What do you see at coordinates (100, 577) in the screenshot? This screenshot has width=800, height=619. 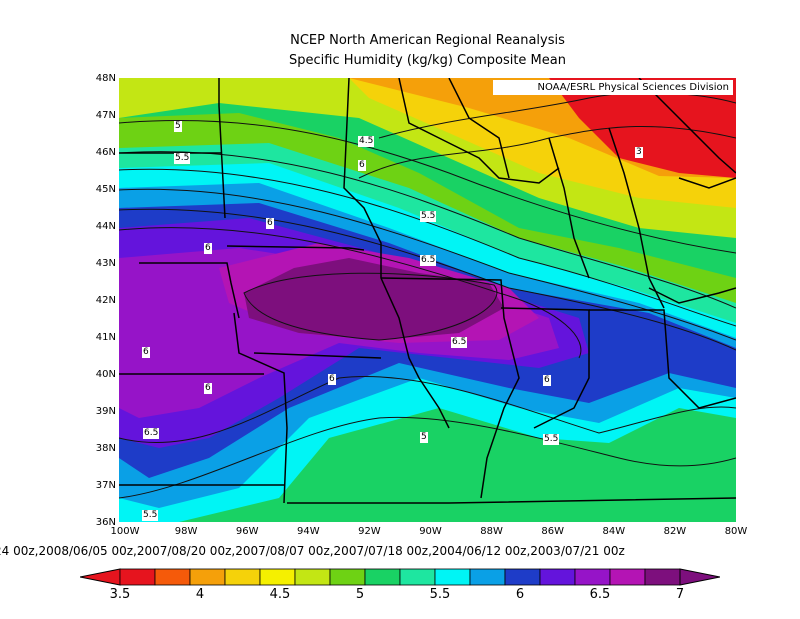 I see `colorbar-arrow-left` at bounding box center [100, 577].